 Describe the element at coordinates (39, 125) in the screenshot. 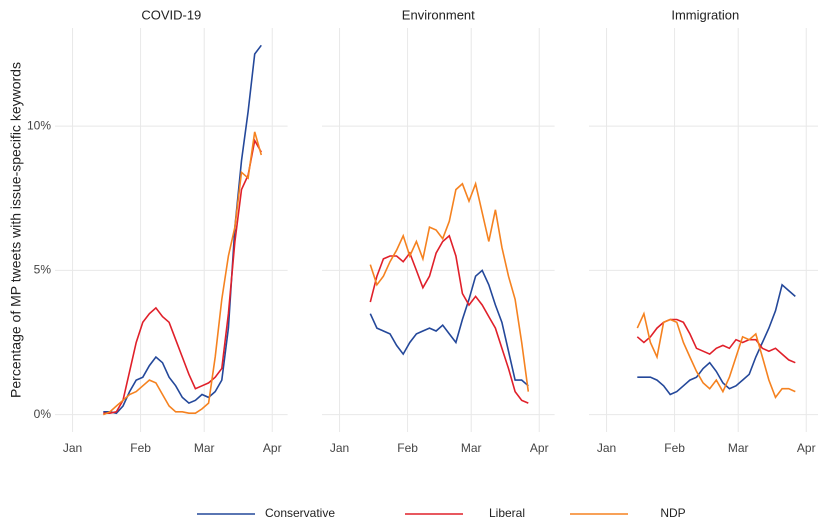

I see `y-tick-label: 10%` at that location.